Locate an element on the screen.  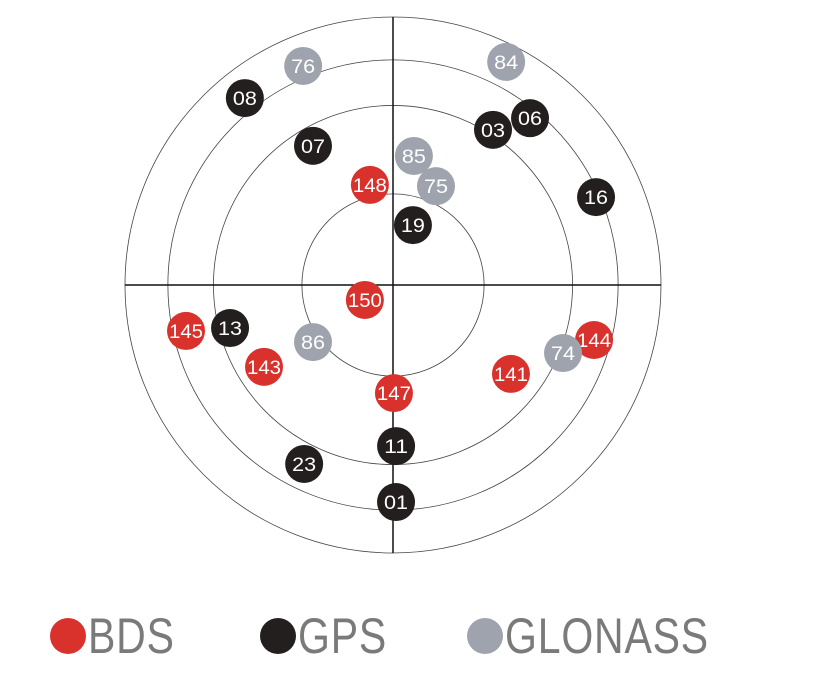
legend-item-glonass: GLONASS is located at coordinates (610, 636).